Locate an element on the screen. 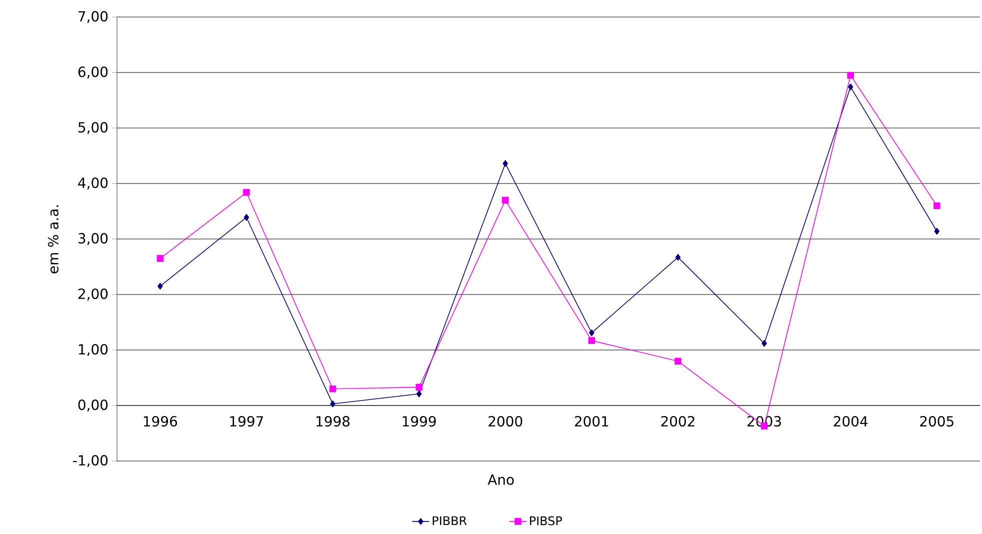 The width and height of the screenshot is (982, 534). x-tick-label: 2002 is located at coordinates (677, 421).